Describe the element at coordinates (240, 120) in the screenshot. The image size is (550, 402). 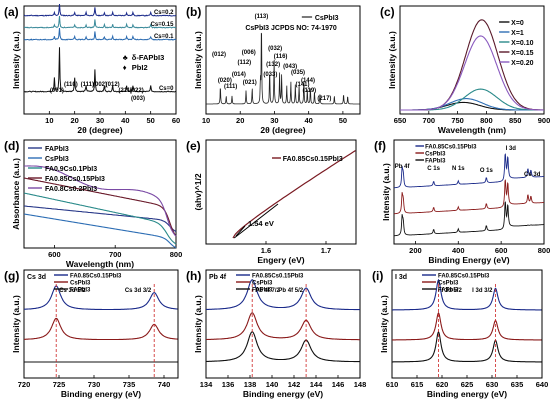
I see `x-tick-label: 20` at that location.